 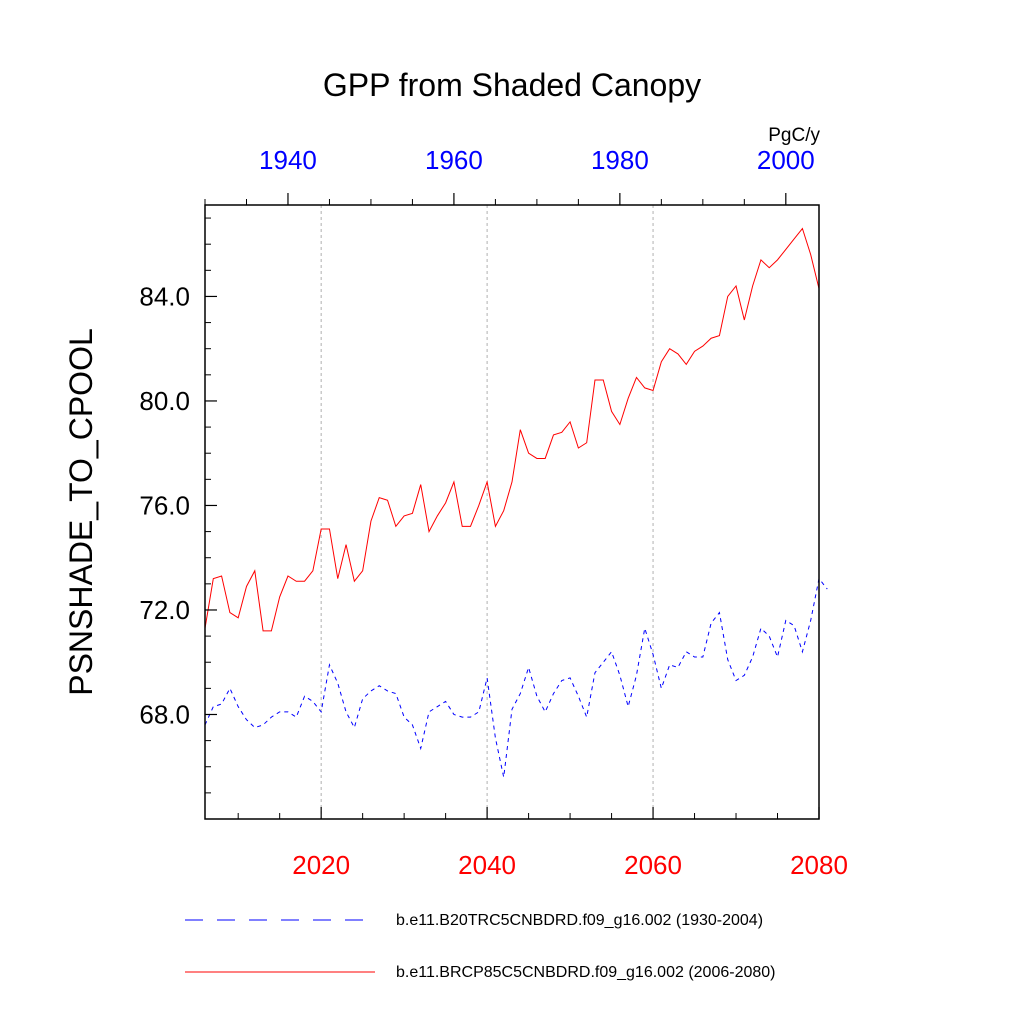 I want to click on y-tick-label: 76.0, so click(x=164, y=505).